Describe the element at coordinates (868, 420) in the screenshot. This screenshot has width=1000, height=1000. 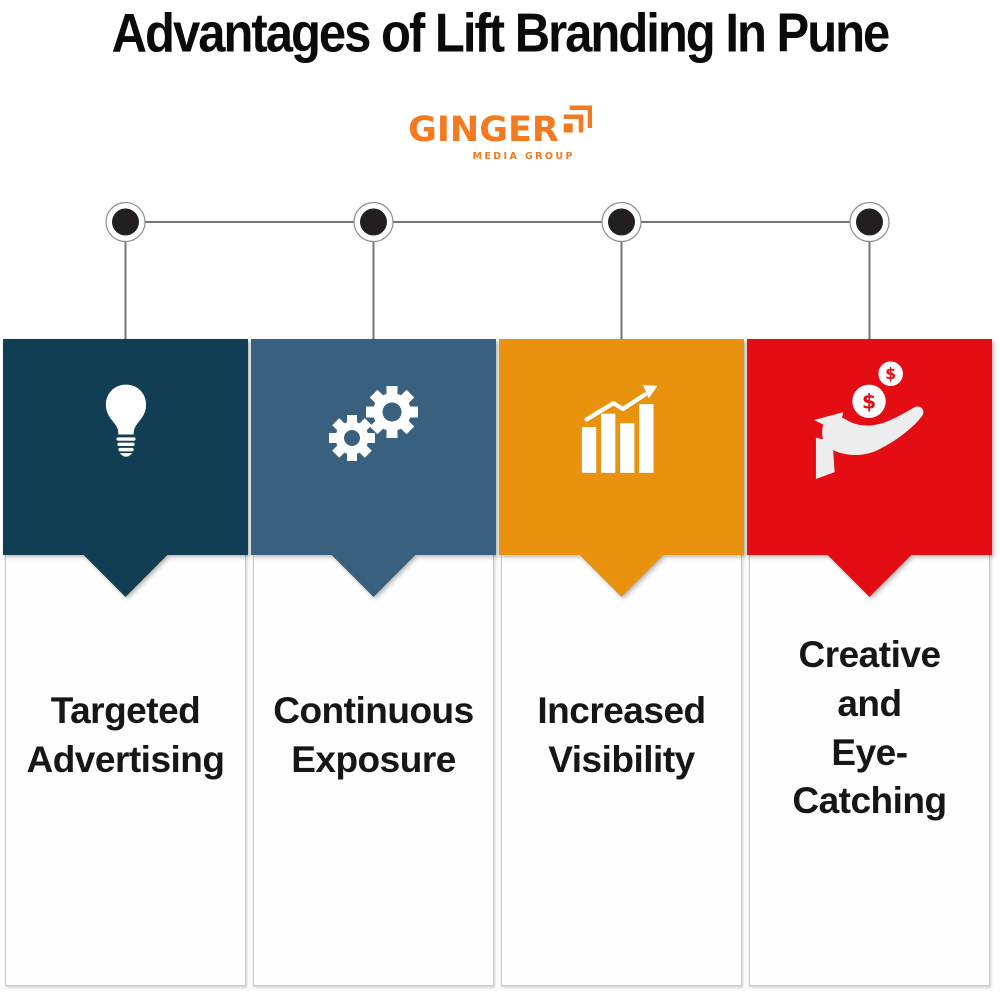
I see `hand-money-icon: $ $` at that location.